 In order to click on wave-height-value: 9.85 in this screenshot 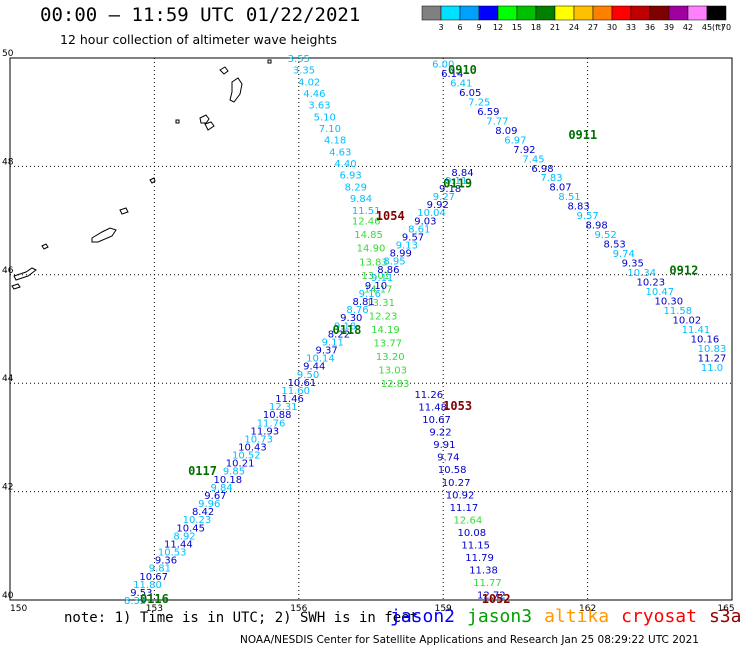, I will do `click(234, 472)`.